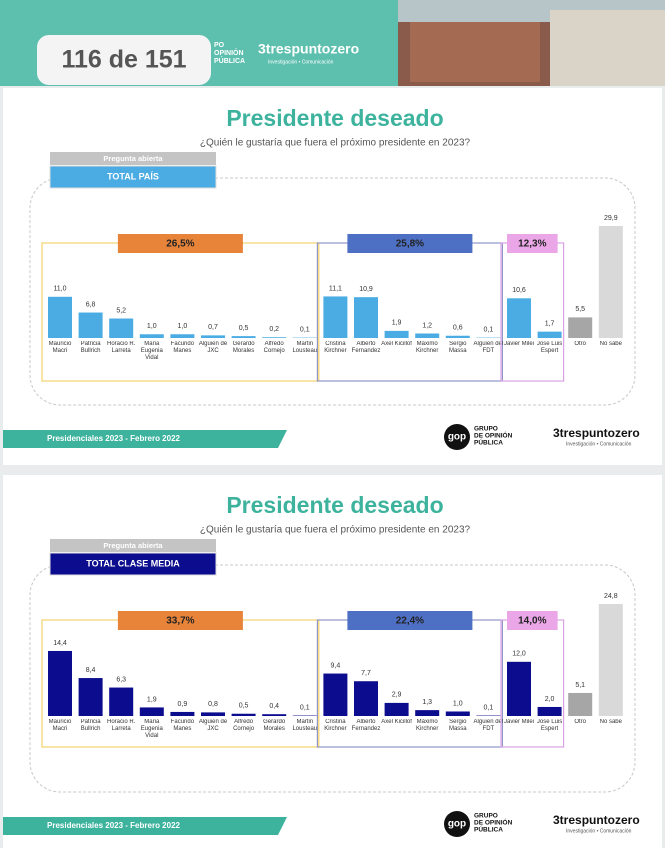 Image resolution: width=665 pixels, height=848 pixels. Describe the element at coordinates (397, 695) in the screenshot. I see `value-label: 2,9` at that location.